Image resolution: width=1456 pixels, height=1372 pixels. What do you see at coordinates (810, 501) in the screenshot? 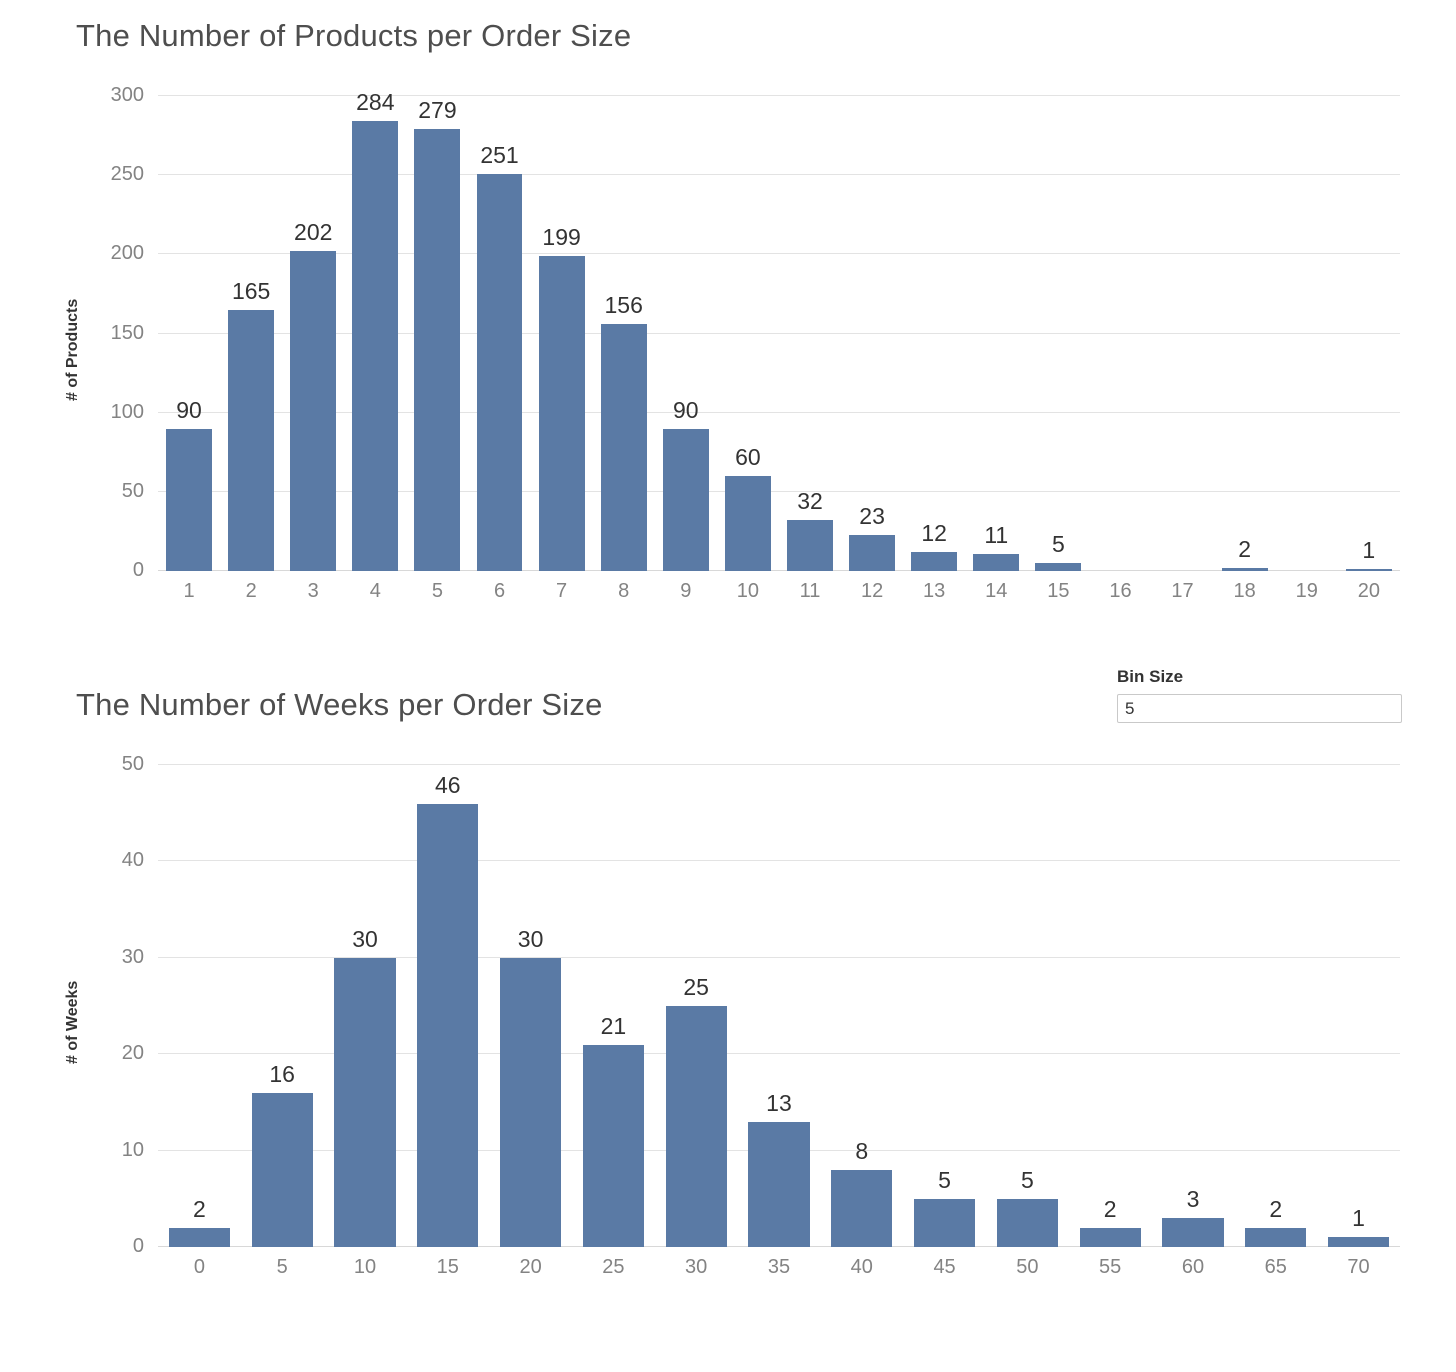
I see `bar-value-label: 32` at bounding box center [810, 501].